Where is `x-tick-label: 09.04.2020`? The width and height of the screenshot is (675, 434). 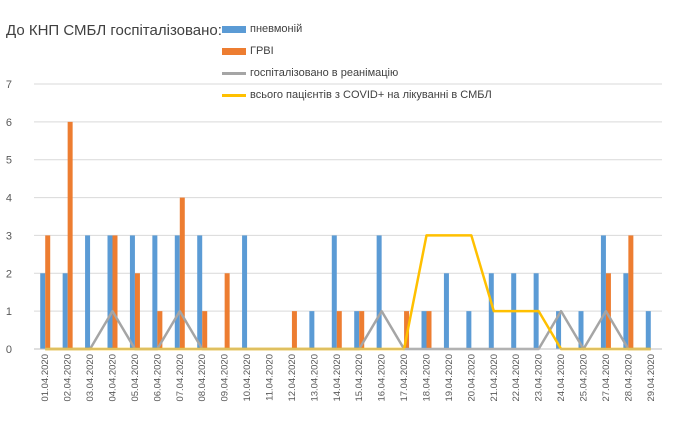
x-tick-label: 09.04.2020 is located at coordinates (225, 378).